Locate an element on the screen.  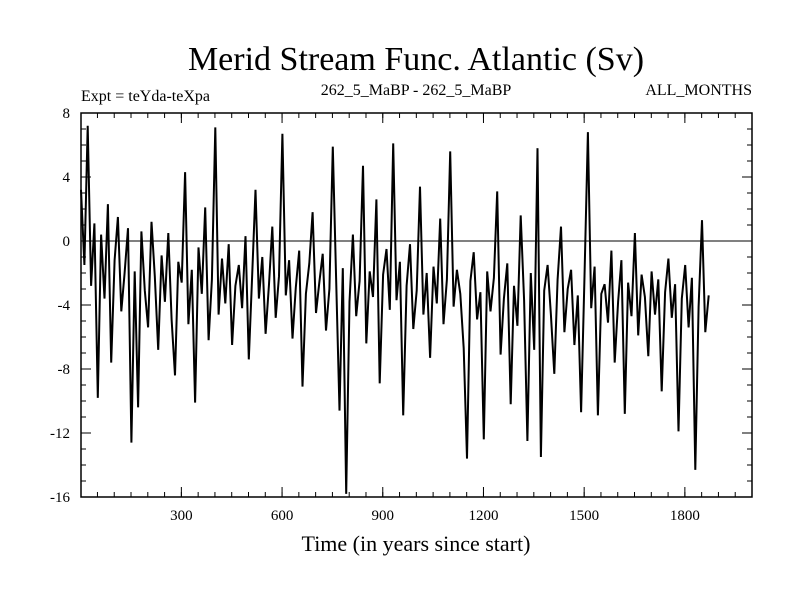
months-label: ALL_MONTHS is located at coordinates (698, 90).